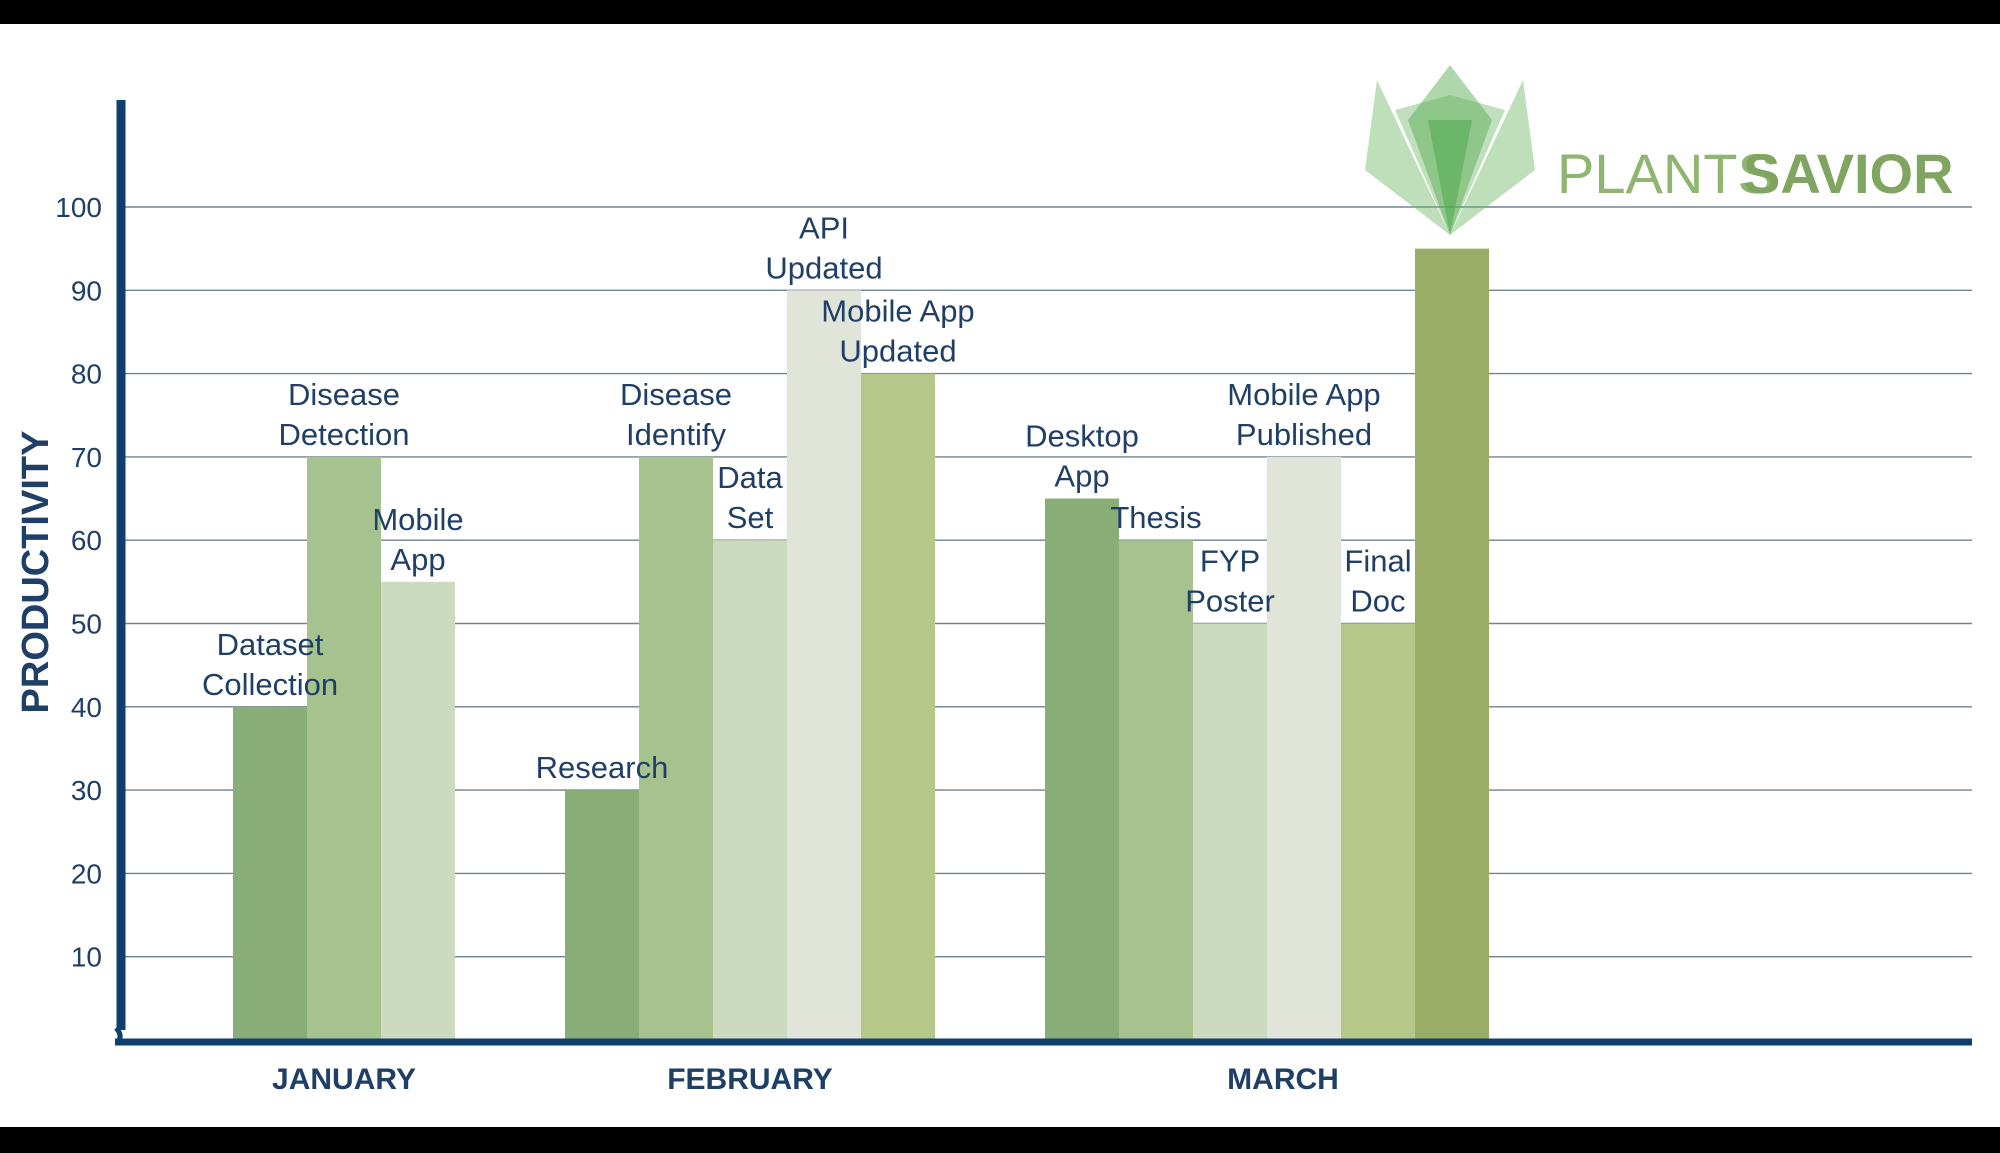 This screenshot has width=2000, height=1153. Describe the element at coordinates (1155, 517) in the screenshot. I see `bar-label-march-1-0: Thesis` at that location.